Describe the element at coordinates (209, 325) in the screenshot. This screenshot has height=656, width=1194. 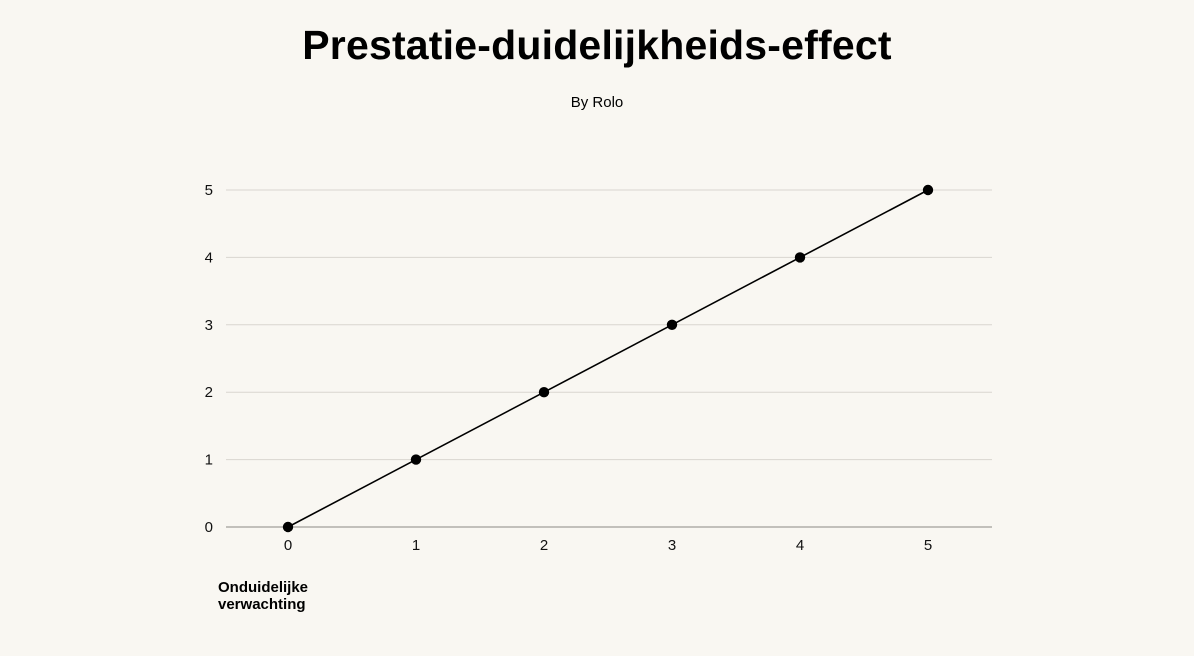
I see `y-tick-label: 3` at that location.